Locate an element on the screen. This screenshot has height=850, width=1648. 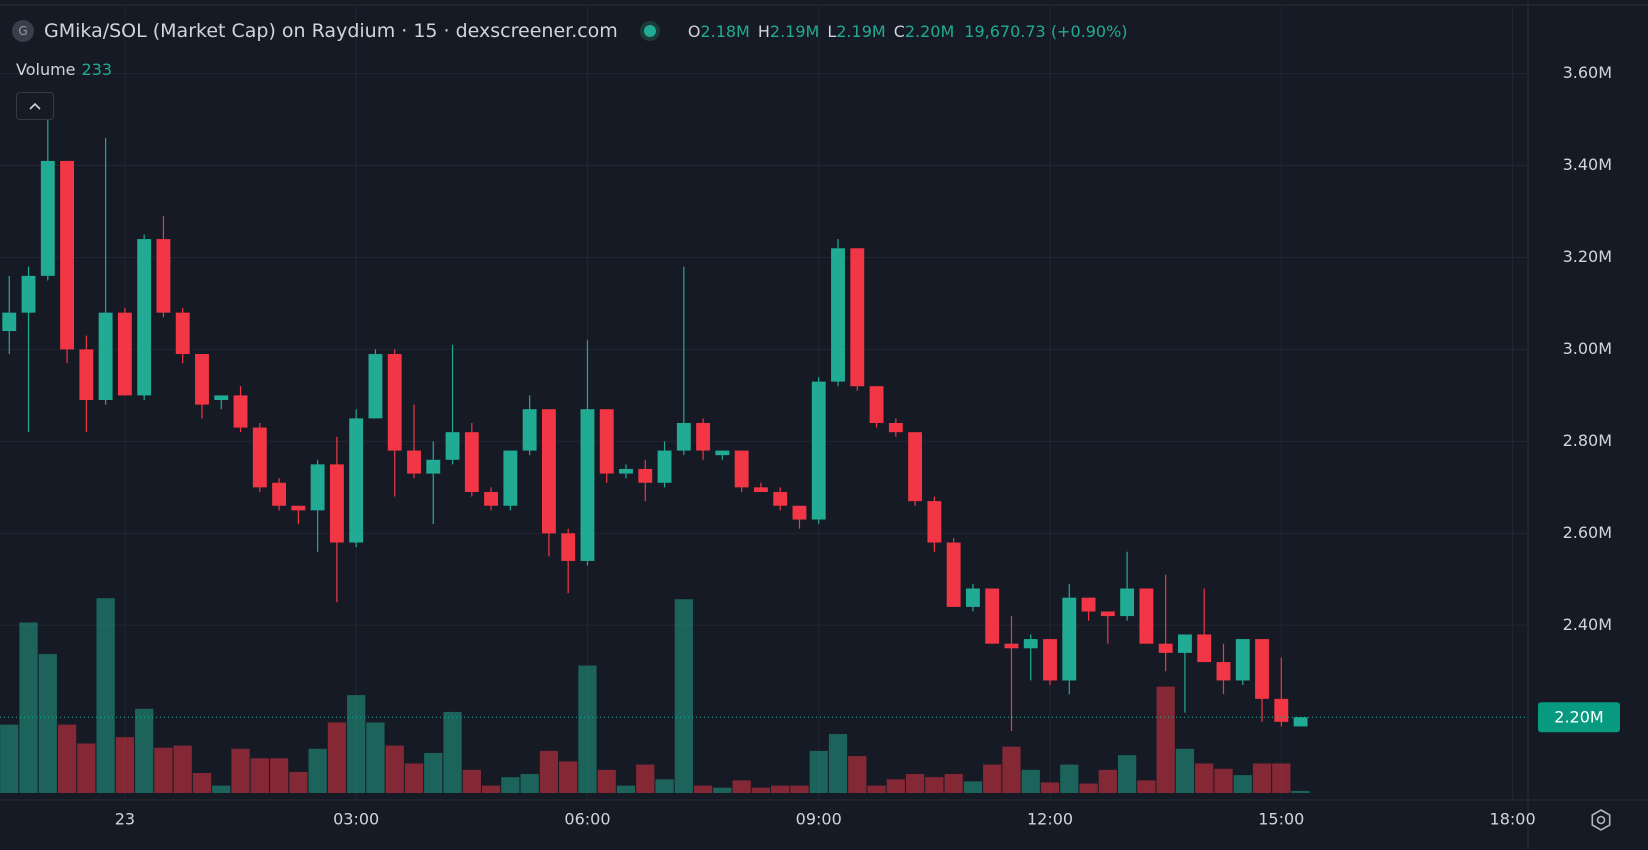
x-tick-label: 12:00 is located at coordinates (1050, 819).